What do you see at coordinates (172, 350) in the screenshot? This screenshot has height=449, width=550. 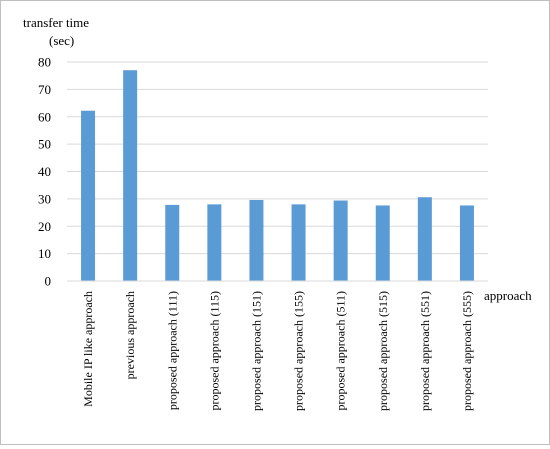 I see `category-label: proposed approach (111)` at bounding box center [172, 350].